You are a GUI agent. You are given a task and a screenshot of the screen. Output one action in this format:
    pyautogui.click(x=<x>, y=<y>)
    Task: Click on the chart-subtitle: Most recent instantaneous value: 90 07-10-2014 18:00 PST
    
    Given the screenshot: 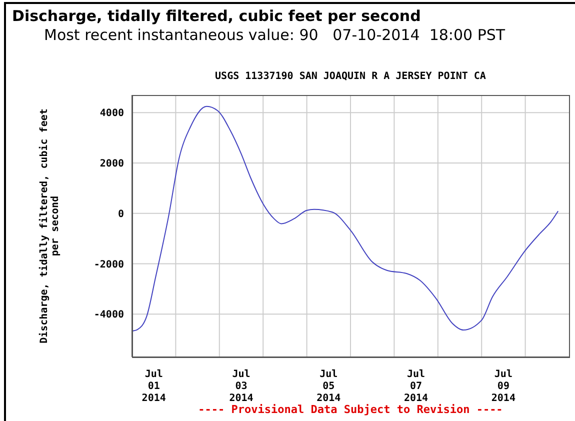 What is the action you would take?
    pyautogui.click(x=275, y=35)
    